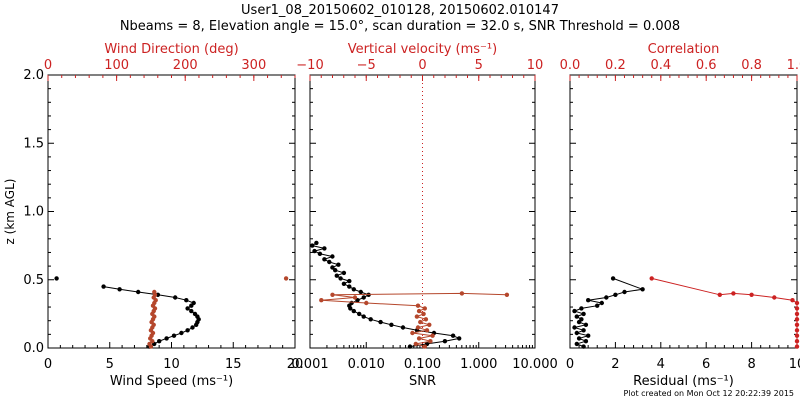 The height and width of the screenshot is (400, 800). I want to click on snr-x-tick-label: 0.001, so click(309, 364).